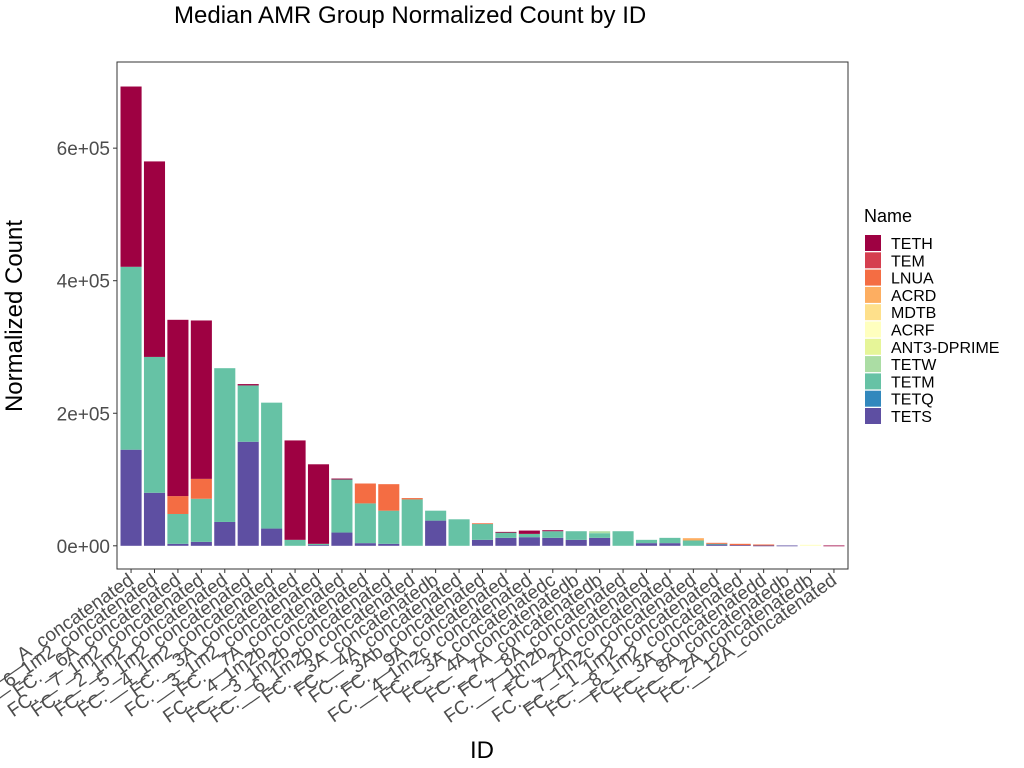 This screenshot has height=768, width=1024. Describe the element at coordinates (410, 15) in the screenshot. I see `chart-title: Median AMR Group Normalized Count by ID` at that location.